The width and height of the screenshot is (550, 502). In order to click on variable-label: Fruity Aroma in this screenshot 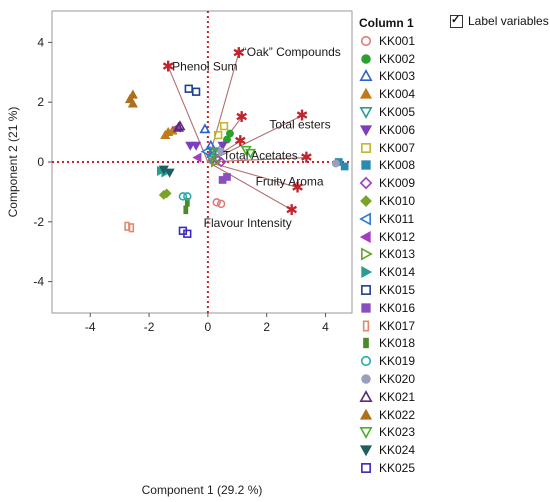, I will do `click(290, 181)`.